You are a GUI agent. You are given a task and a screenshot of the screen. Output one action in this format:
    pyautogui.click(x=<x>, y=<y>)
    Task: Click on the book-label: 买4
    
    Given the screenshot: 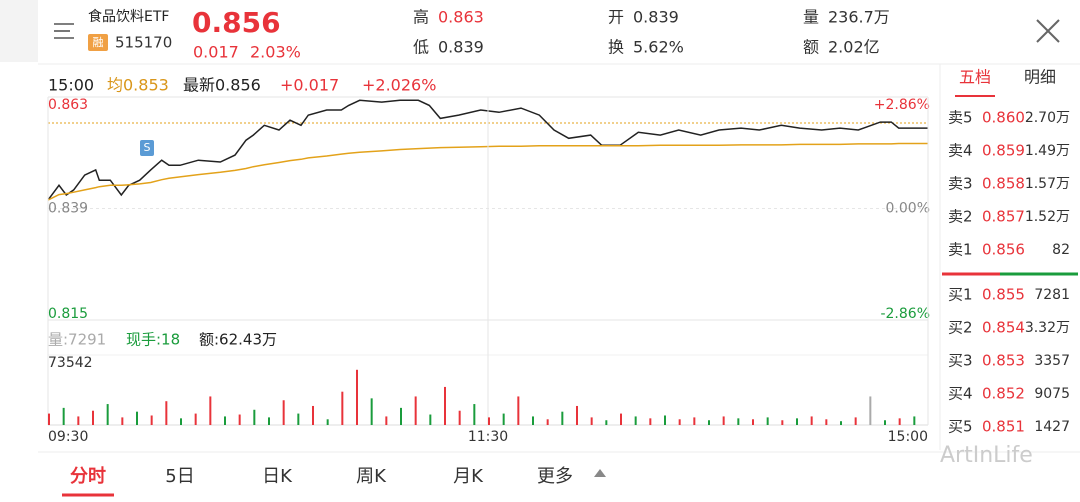 What is the action you would take?
    pyautogui.click(x=960, y=394)
    